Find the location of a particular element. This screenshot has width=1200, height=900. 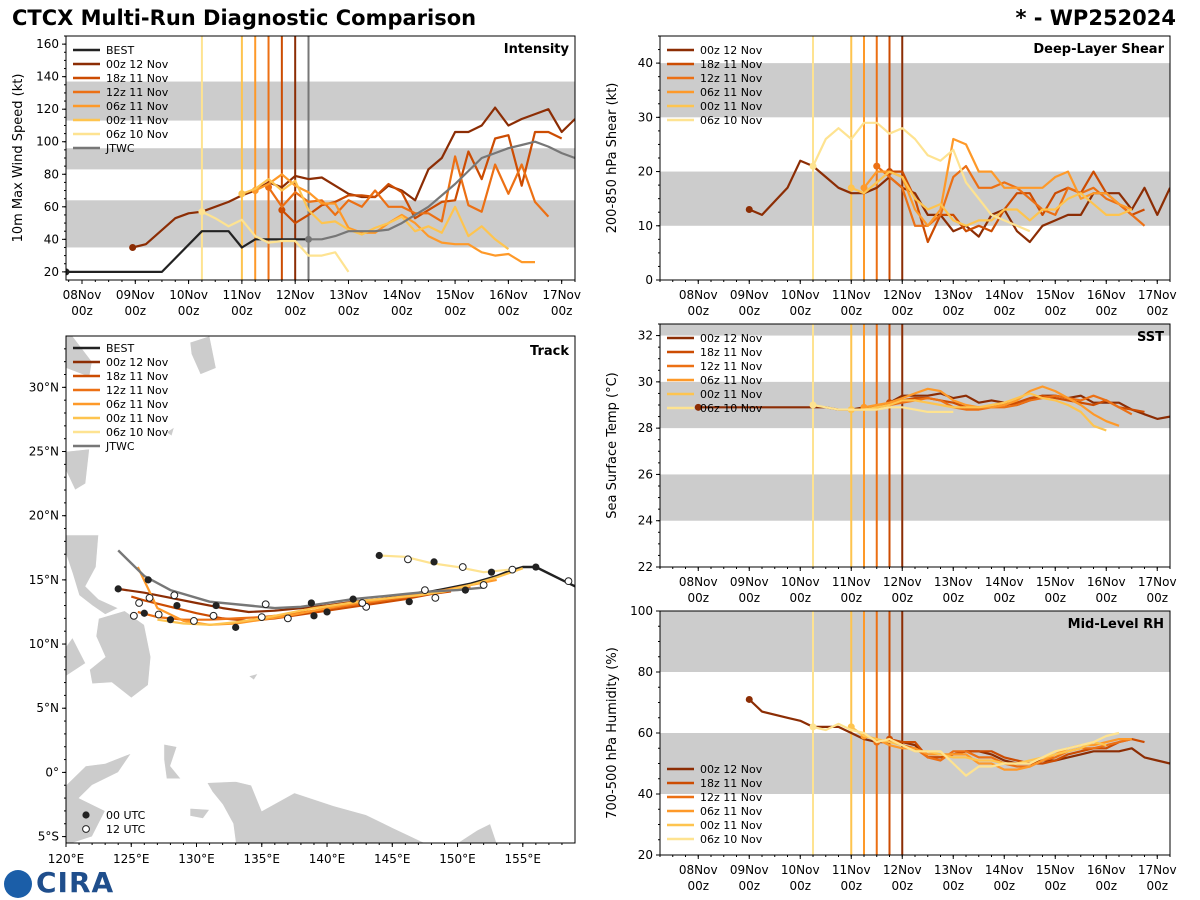

cira-logo-text: CIRA is located at coordinates (75, 882).